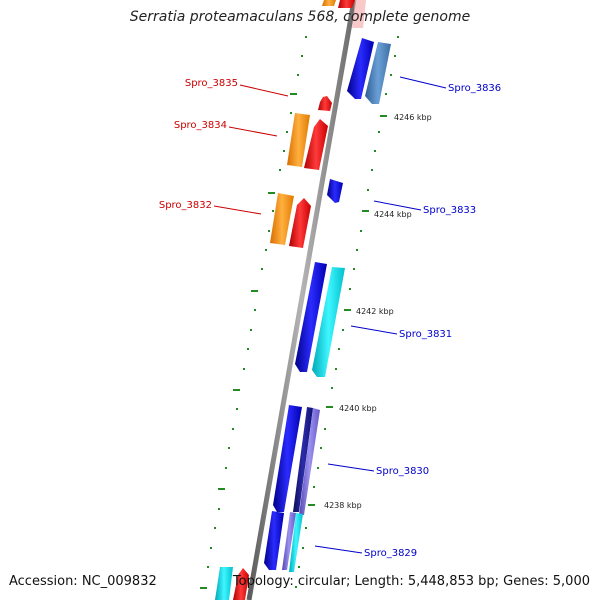 The height and width of the screenshot is (600, 600). I want to click on gene-spro-3829-c, so click(296, 542).